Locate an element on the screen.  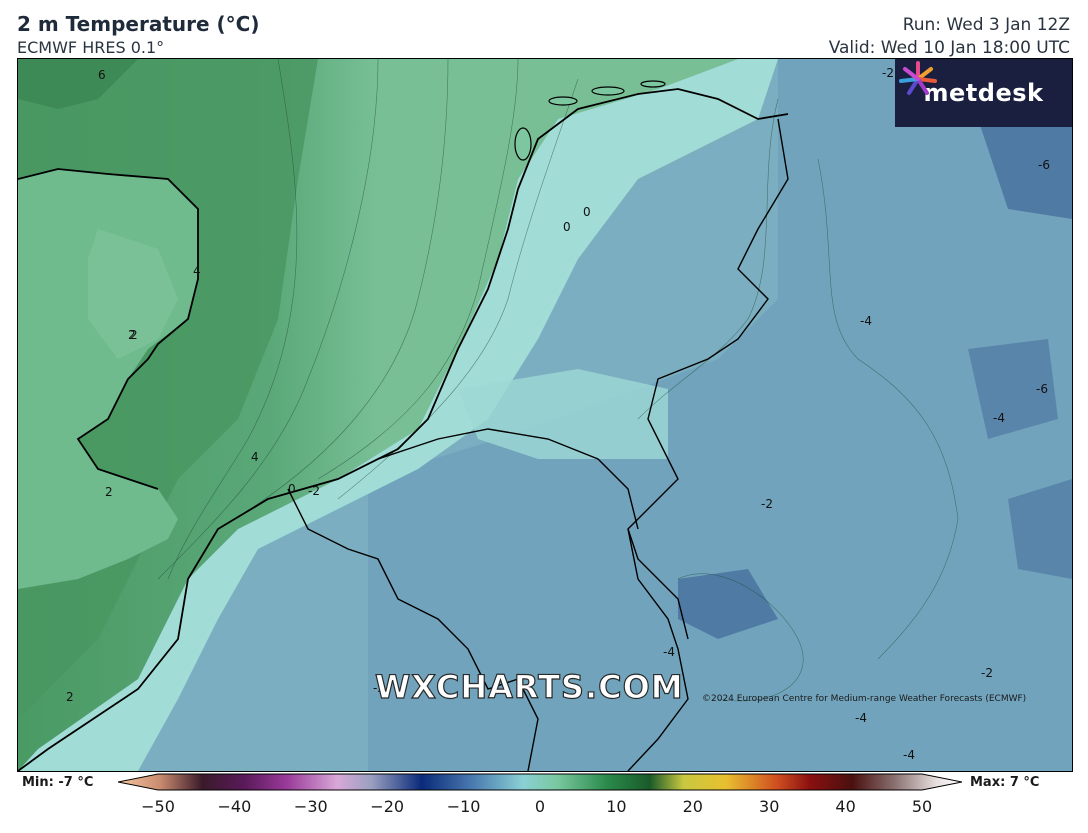
contour-label: 6 is located at coordinates (102, 75).